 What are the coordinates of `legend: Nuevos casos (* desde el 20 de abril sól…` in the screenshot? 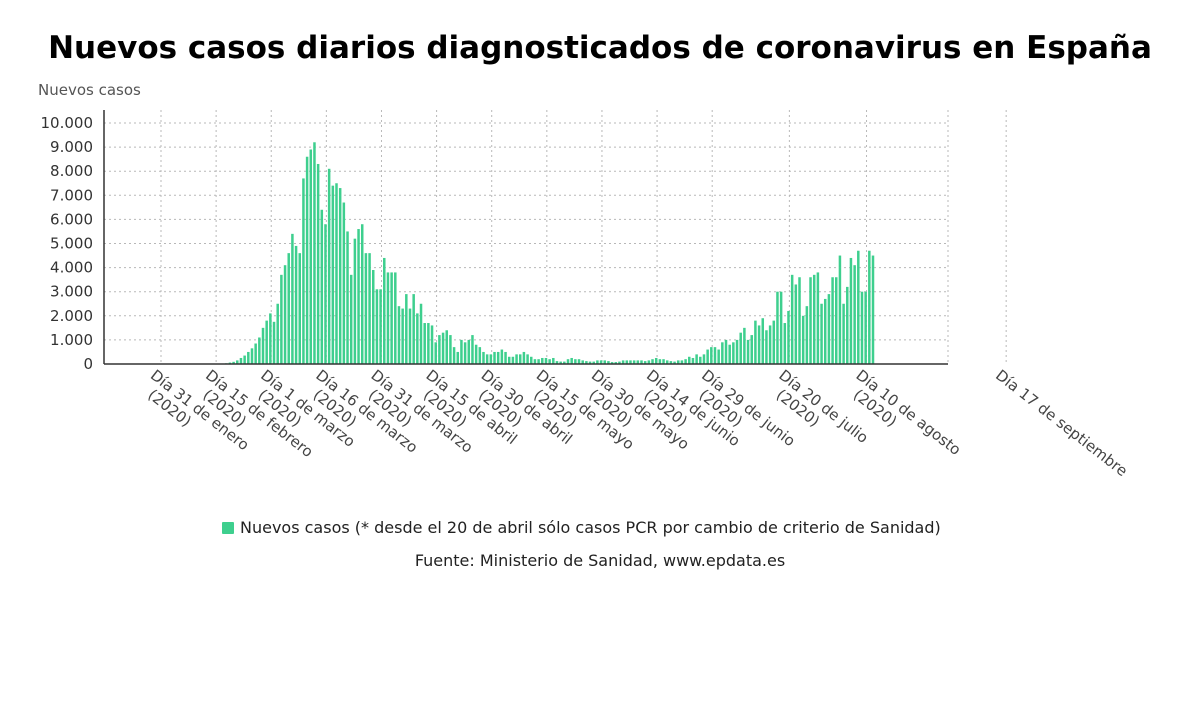 It's located at (581, 527).